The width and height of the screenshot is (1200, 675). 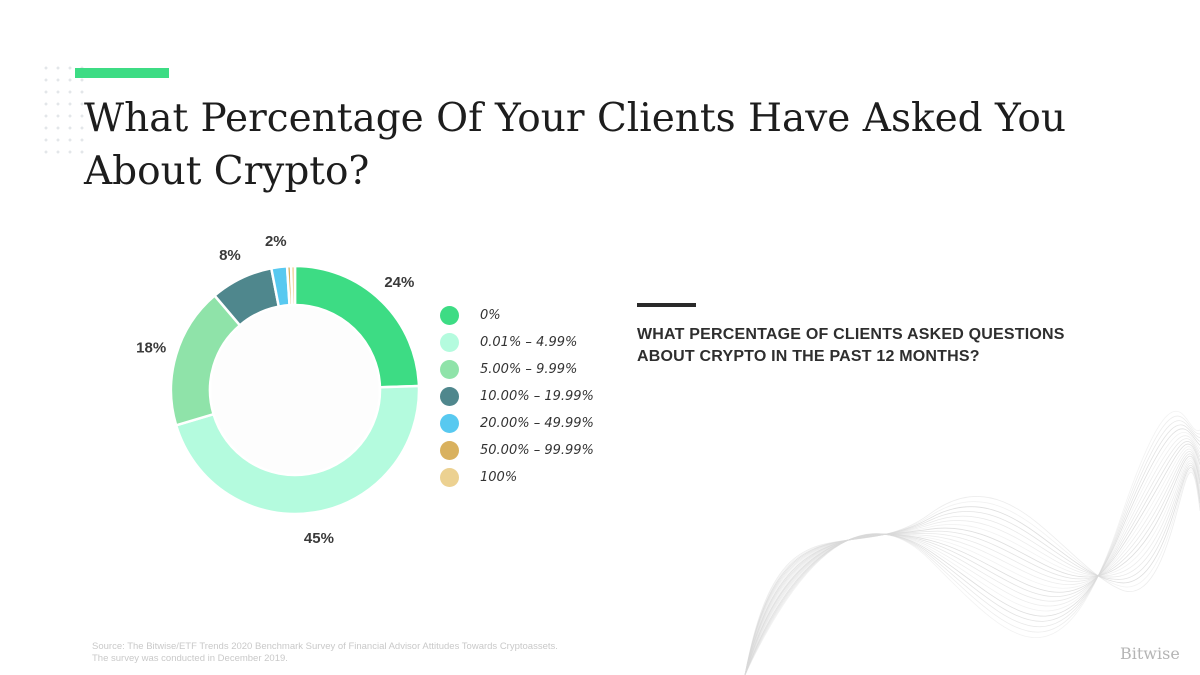 I want to click on legend-item: 100%, so click(x=517, y=477).